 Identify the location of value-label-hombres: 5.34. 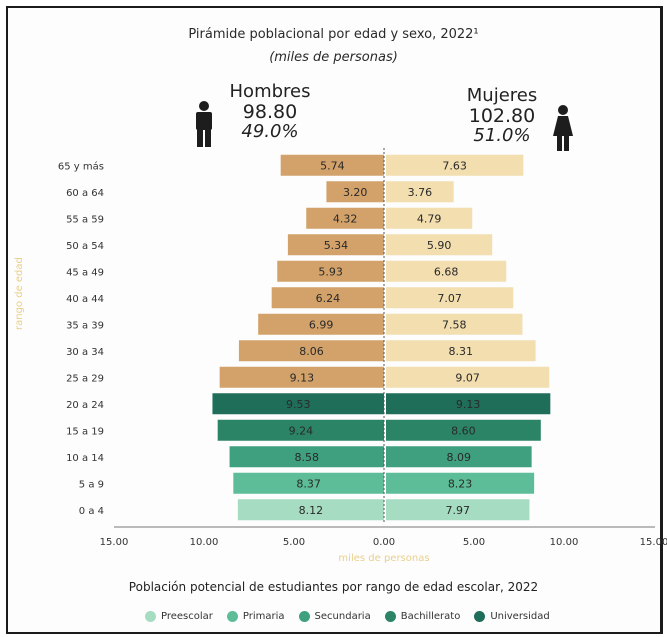
(336, 245).